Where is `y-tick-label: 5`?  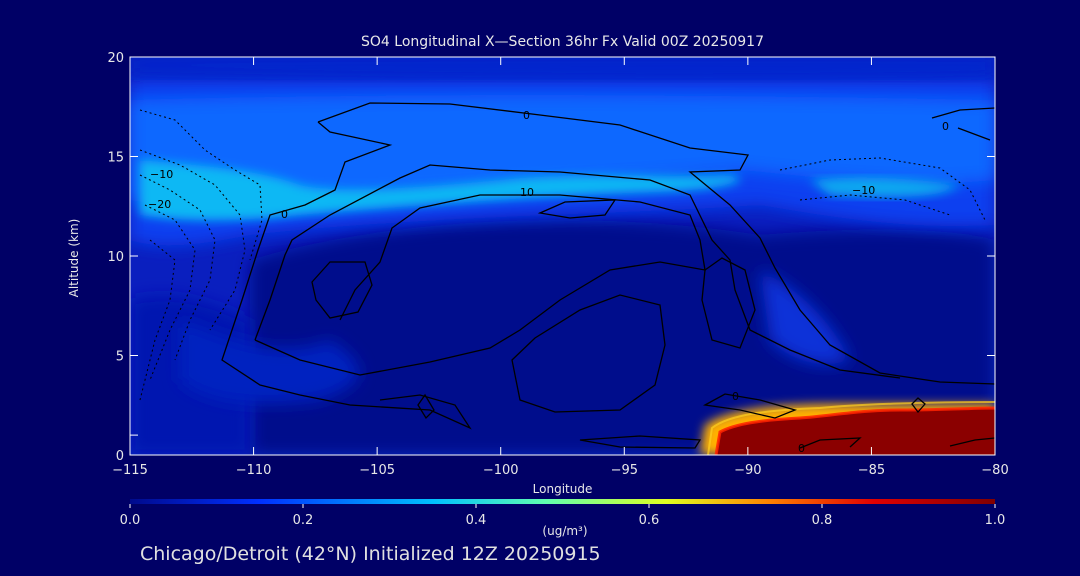 y-tick-label: 5 is located at coordinates (120, 357).